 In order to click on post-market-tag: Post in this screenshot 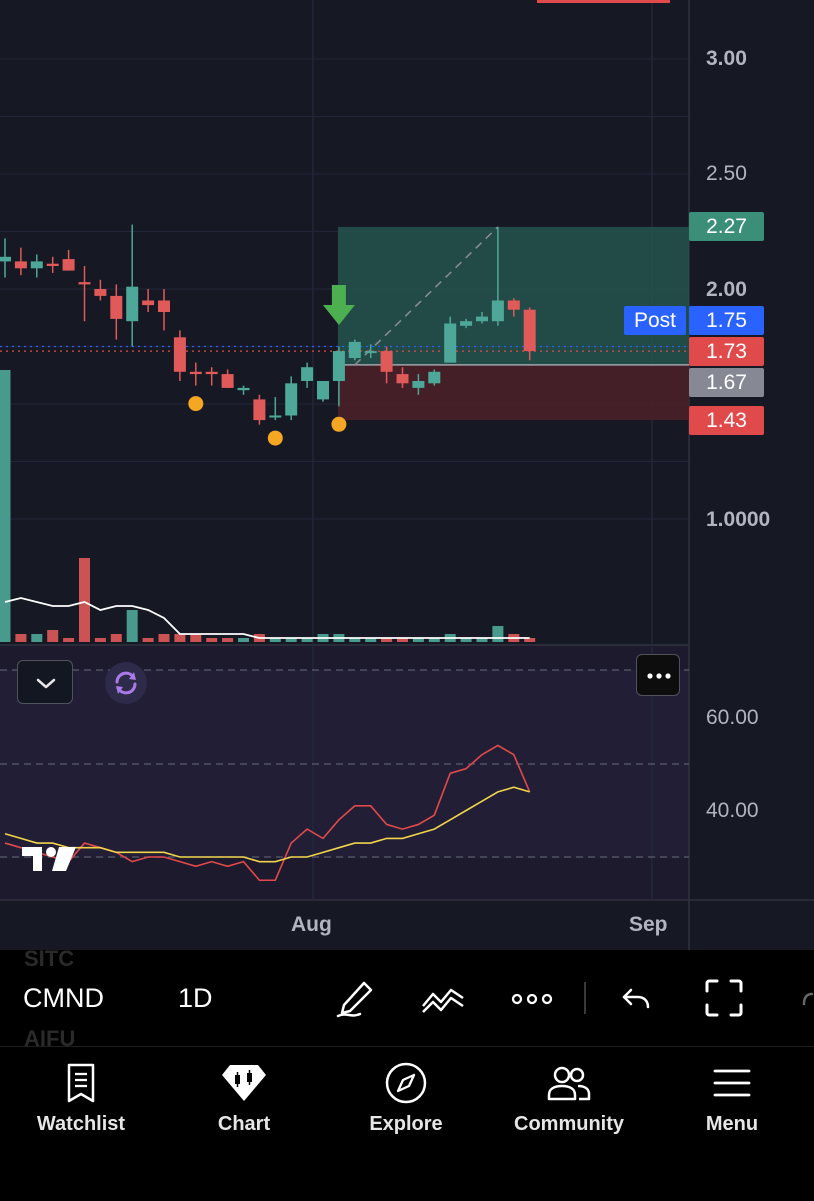, I will do `click(655, 320)`.